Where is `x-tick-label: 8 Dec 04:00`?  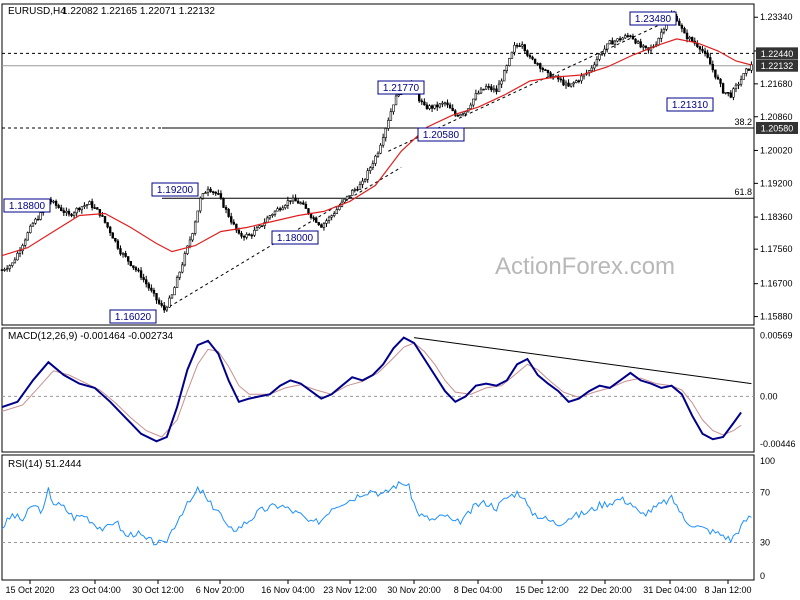 x-tick-label: 8 Dec 04:00 is located at coordinates (478, 590).